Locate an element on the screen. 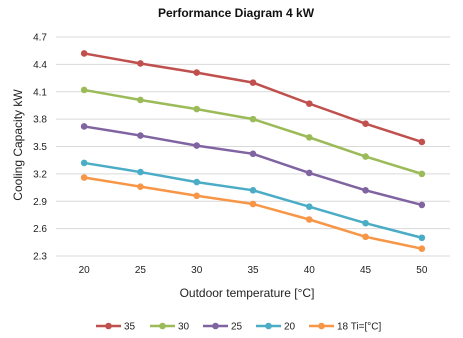 Image resolution: width=463 pixels, height=338 pixels. x-tick-label: 30 is located at coordinates (197, 270).